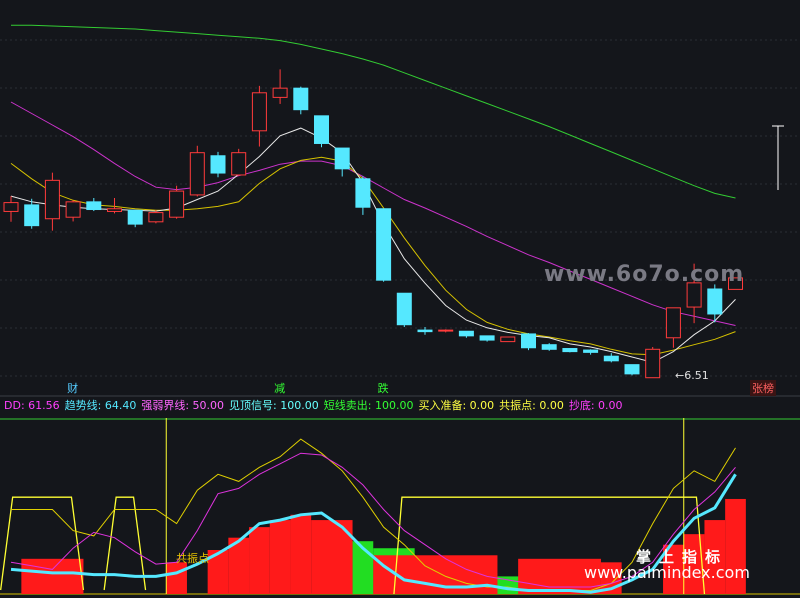  I want to click on legend-item: 短线卖出: 100.00, so click(368, 405).